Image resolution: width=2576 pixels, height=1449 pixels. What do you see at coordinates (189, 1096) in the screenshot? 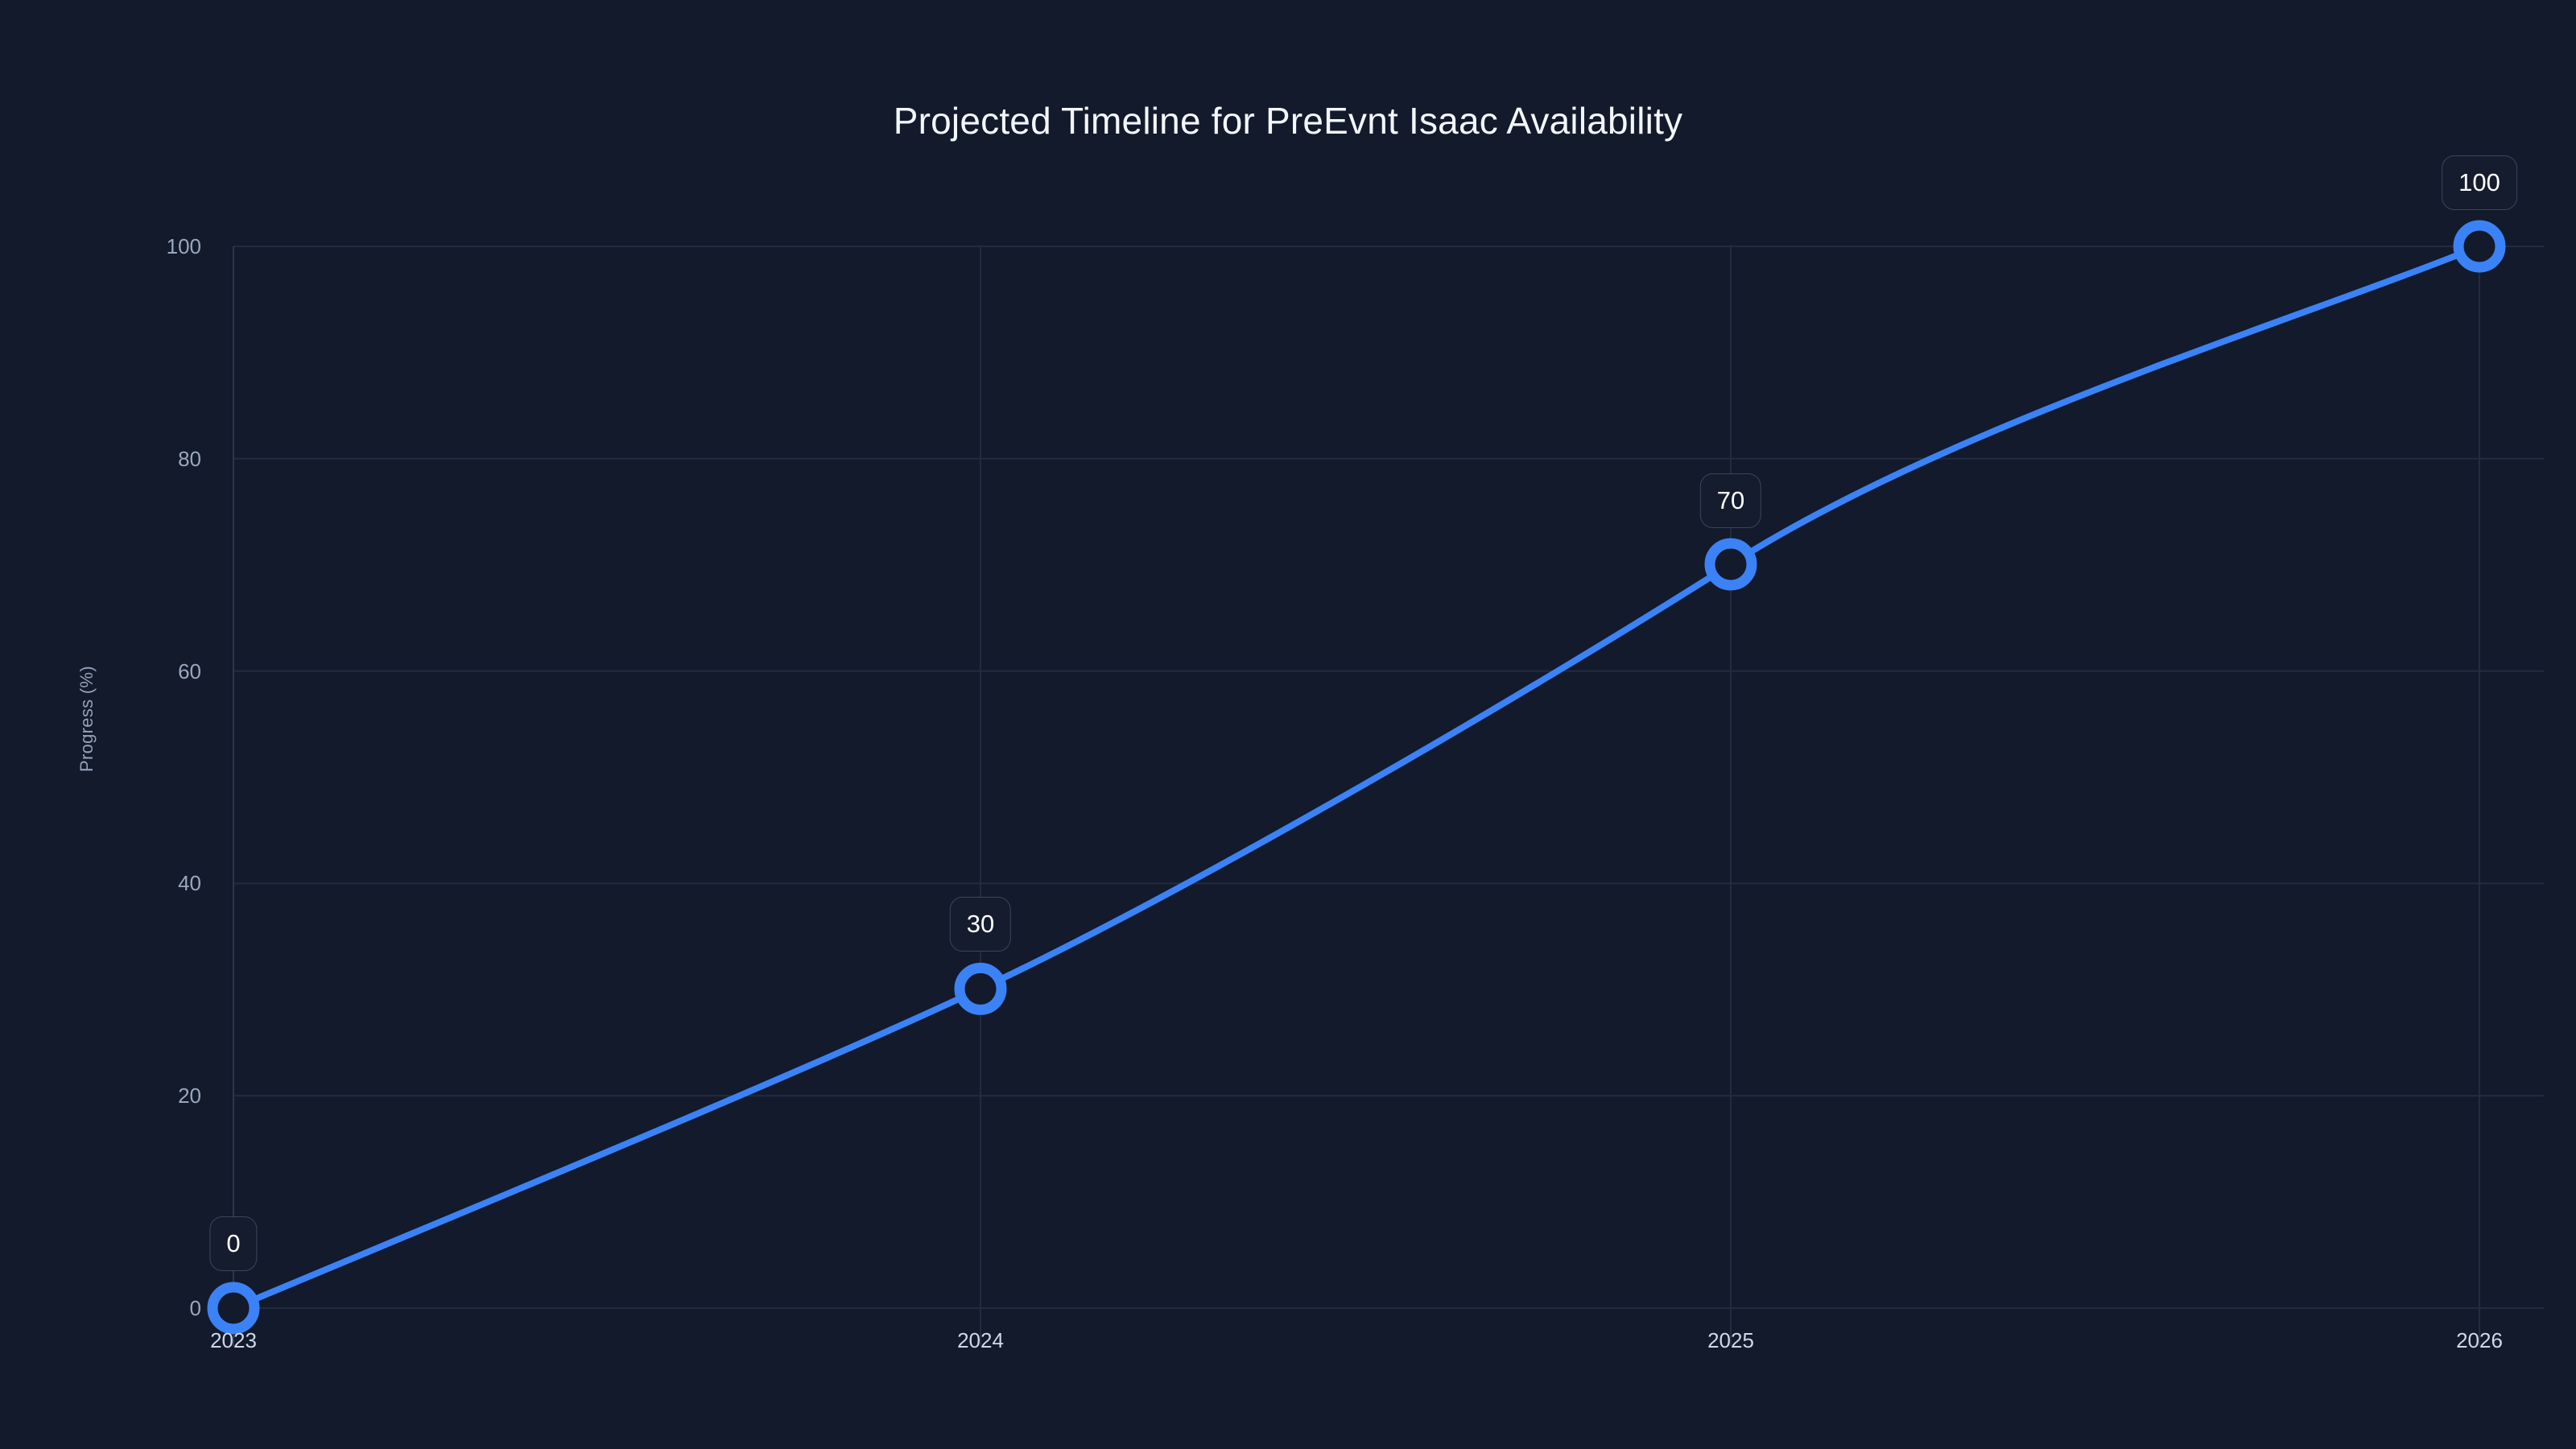
I see `y-tick-label-20: 20` at bounding box center [189, 1096].